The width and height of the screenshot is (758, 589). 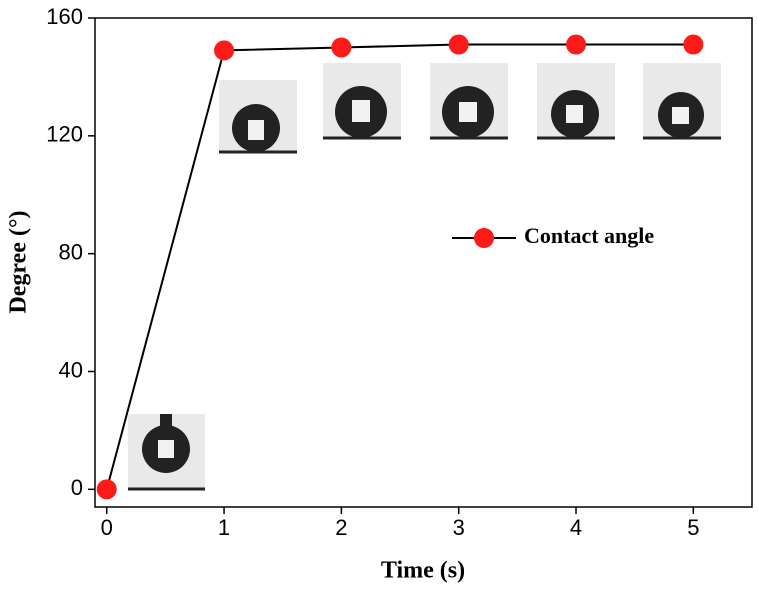 I want to click on y-tick-label: 120, so click(x=64, y=134).